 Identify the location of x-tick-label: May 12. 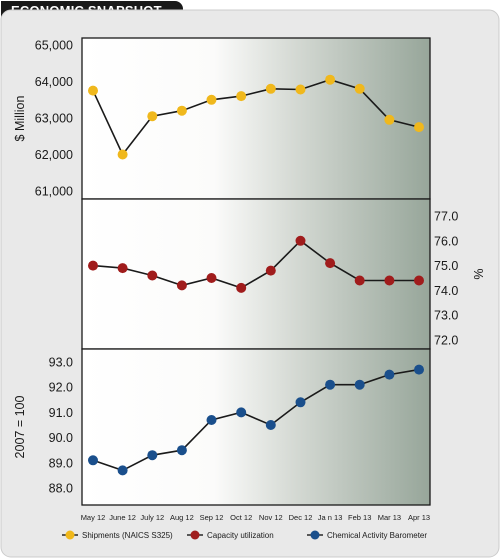
(93, 517).